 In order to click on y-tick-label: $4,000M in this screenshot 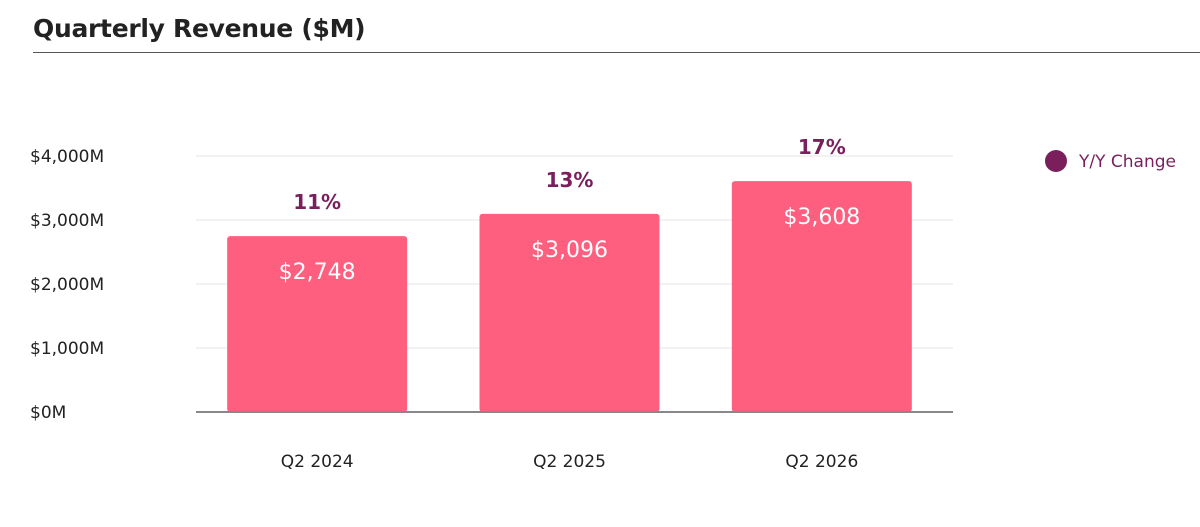, I will do `click(67, 157)`.